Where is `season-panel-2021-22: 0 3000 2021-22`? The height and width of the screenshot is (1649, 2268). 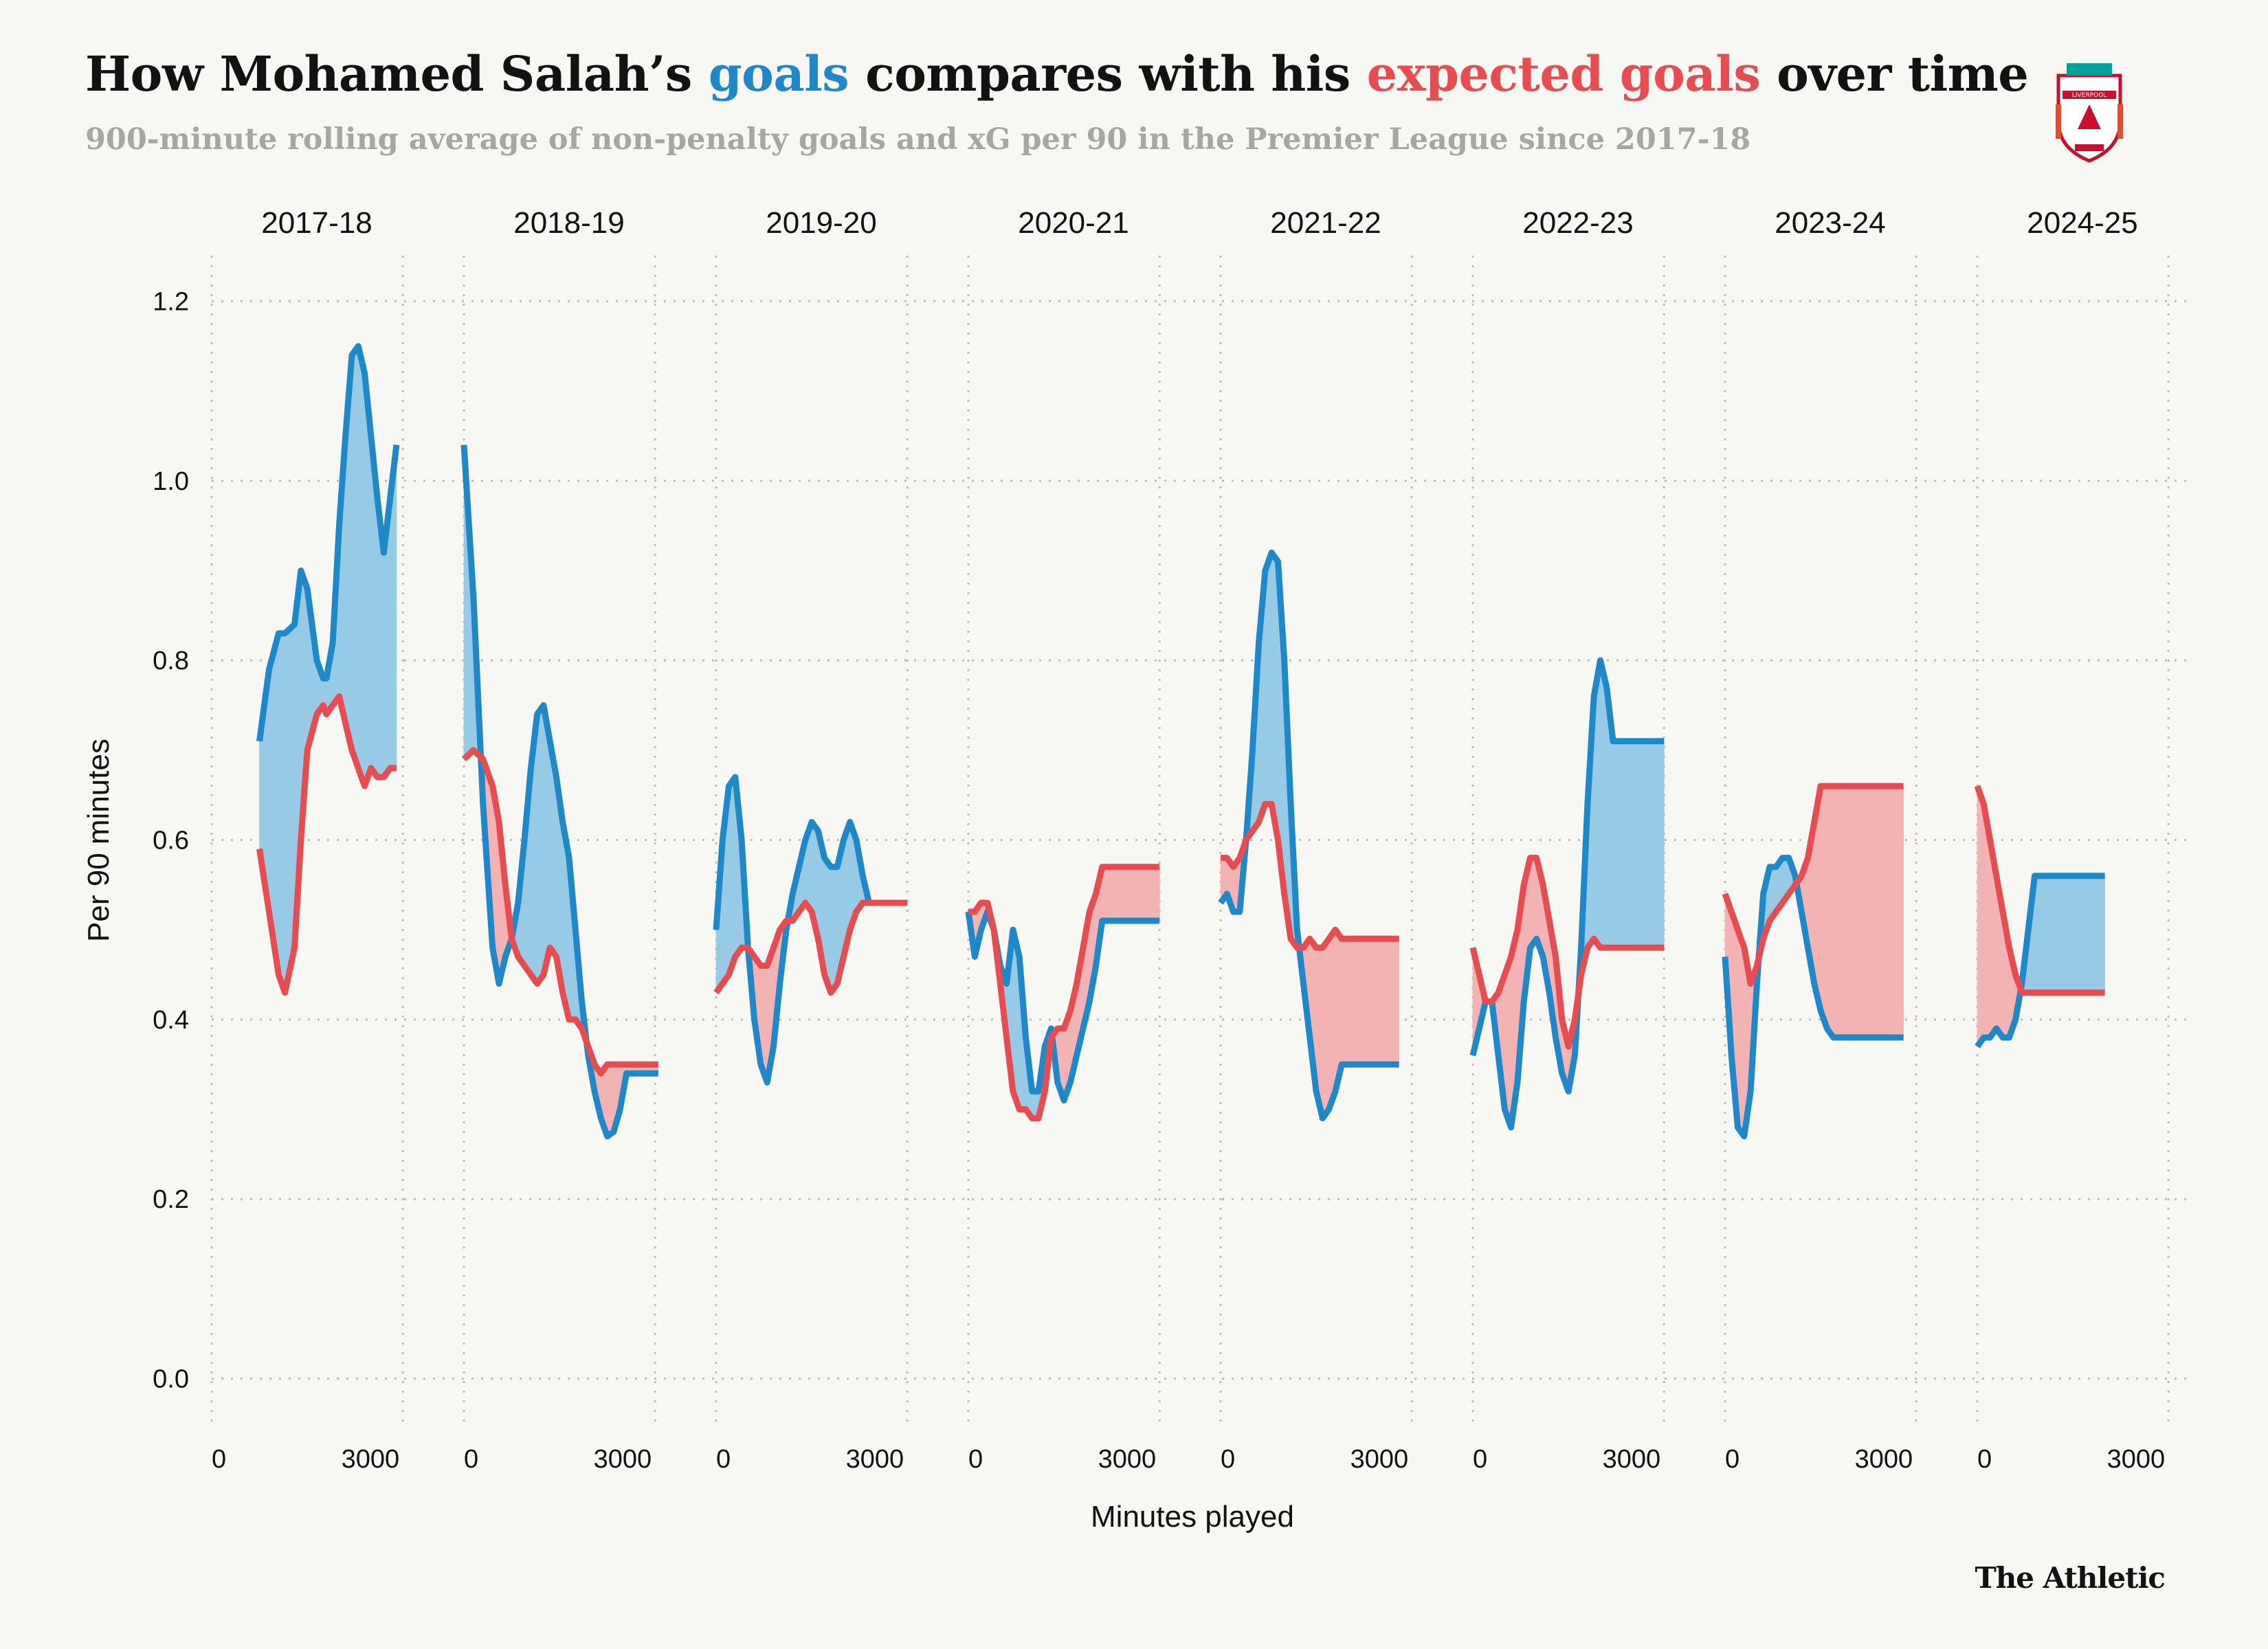 season-panel-2021-22: 0 3000 2021-22 is located at coordinates (1315, 840).